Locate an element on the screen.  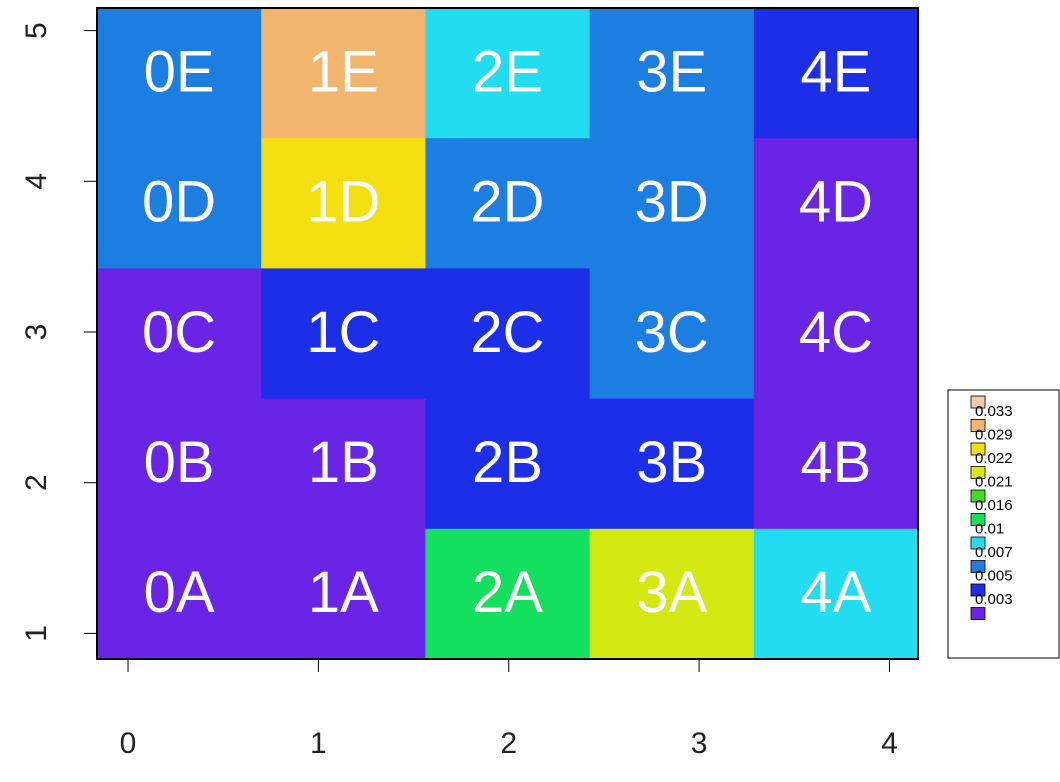
cell-label: 0D is located at coordinates (179, 202).